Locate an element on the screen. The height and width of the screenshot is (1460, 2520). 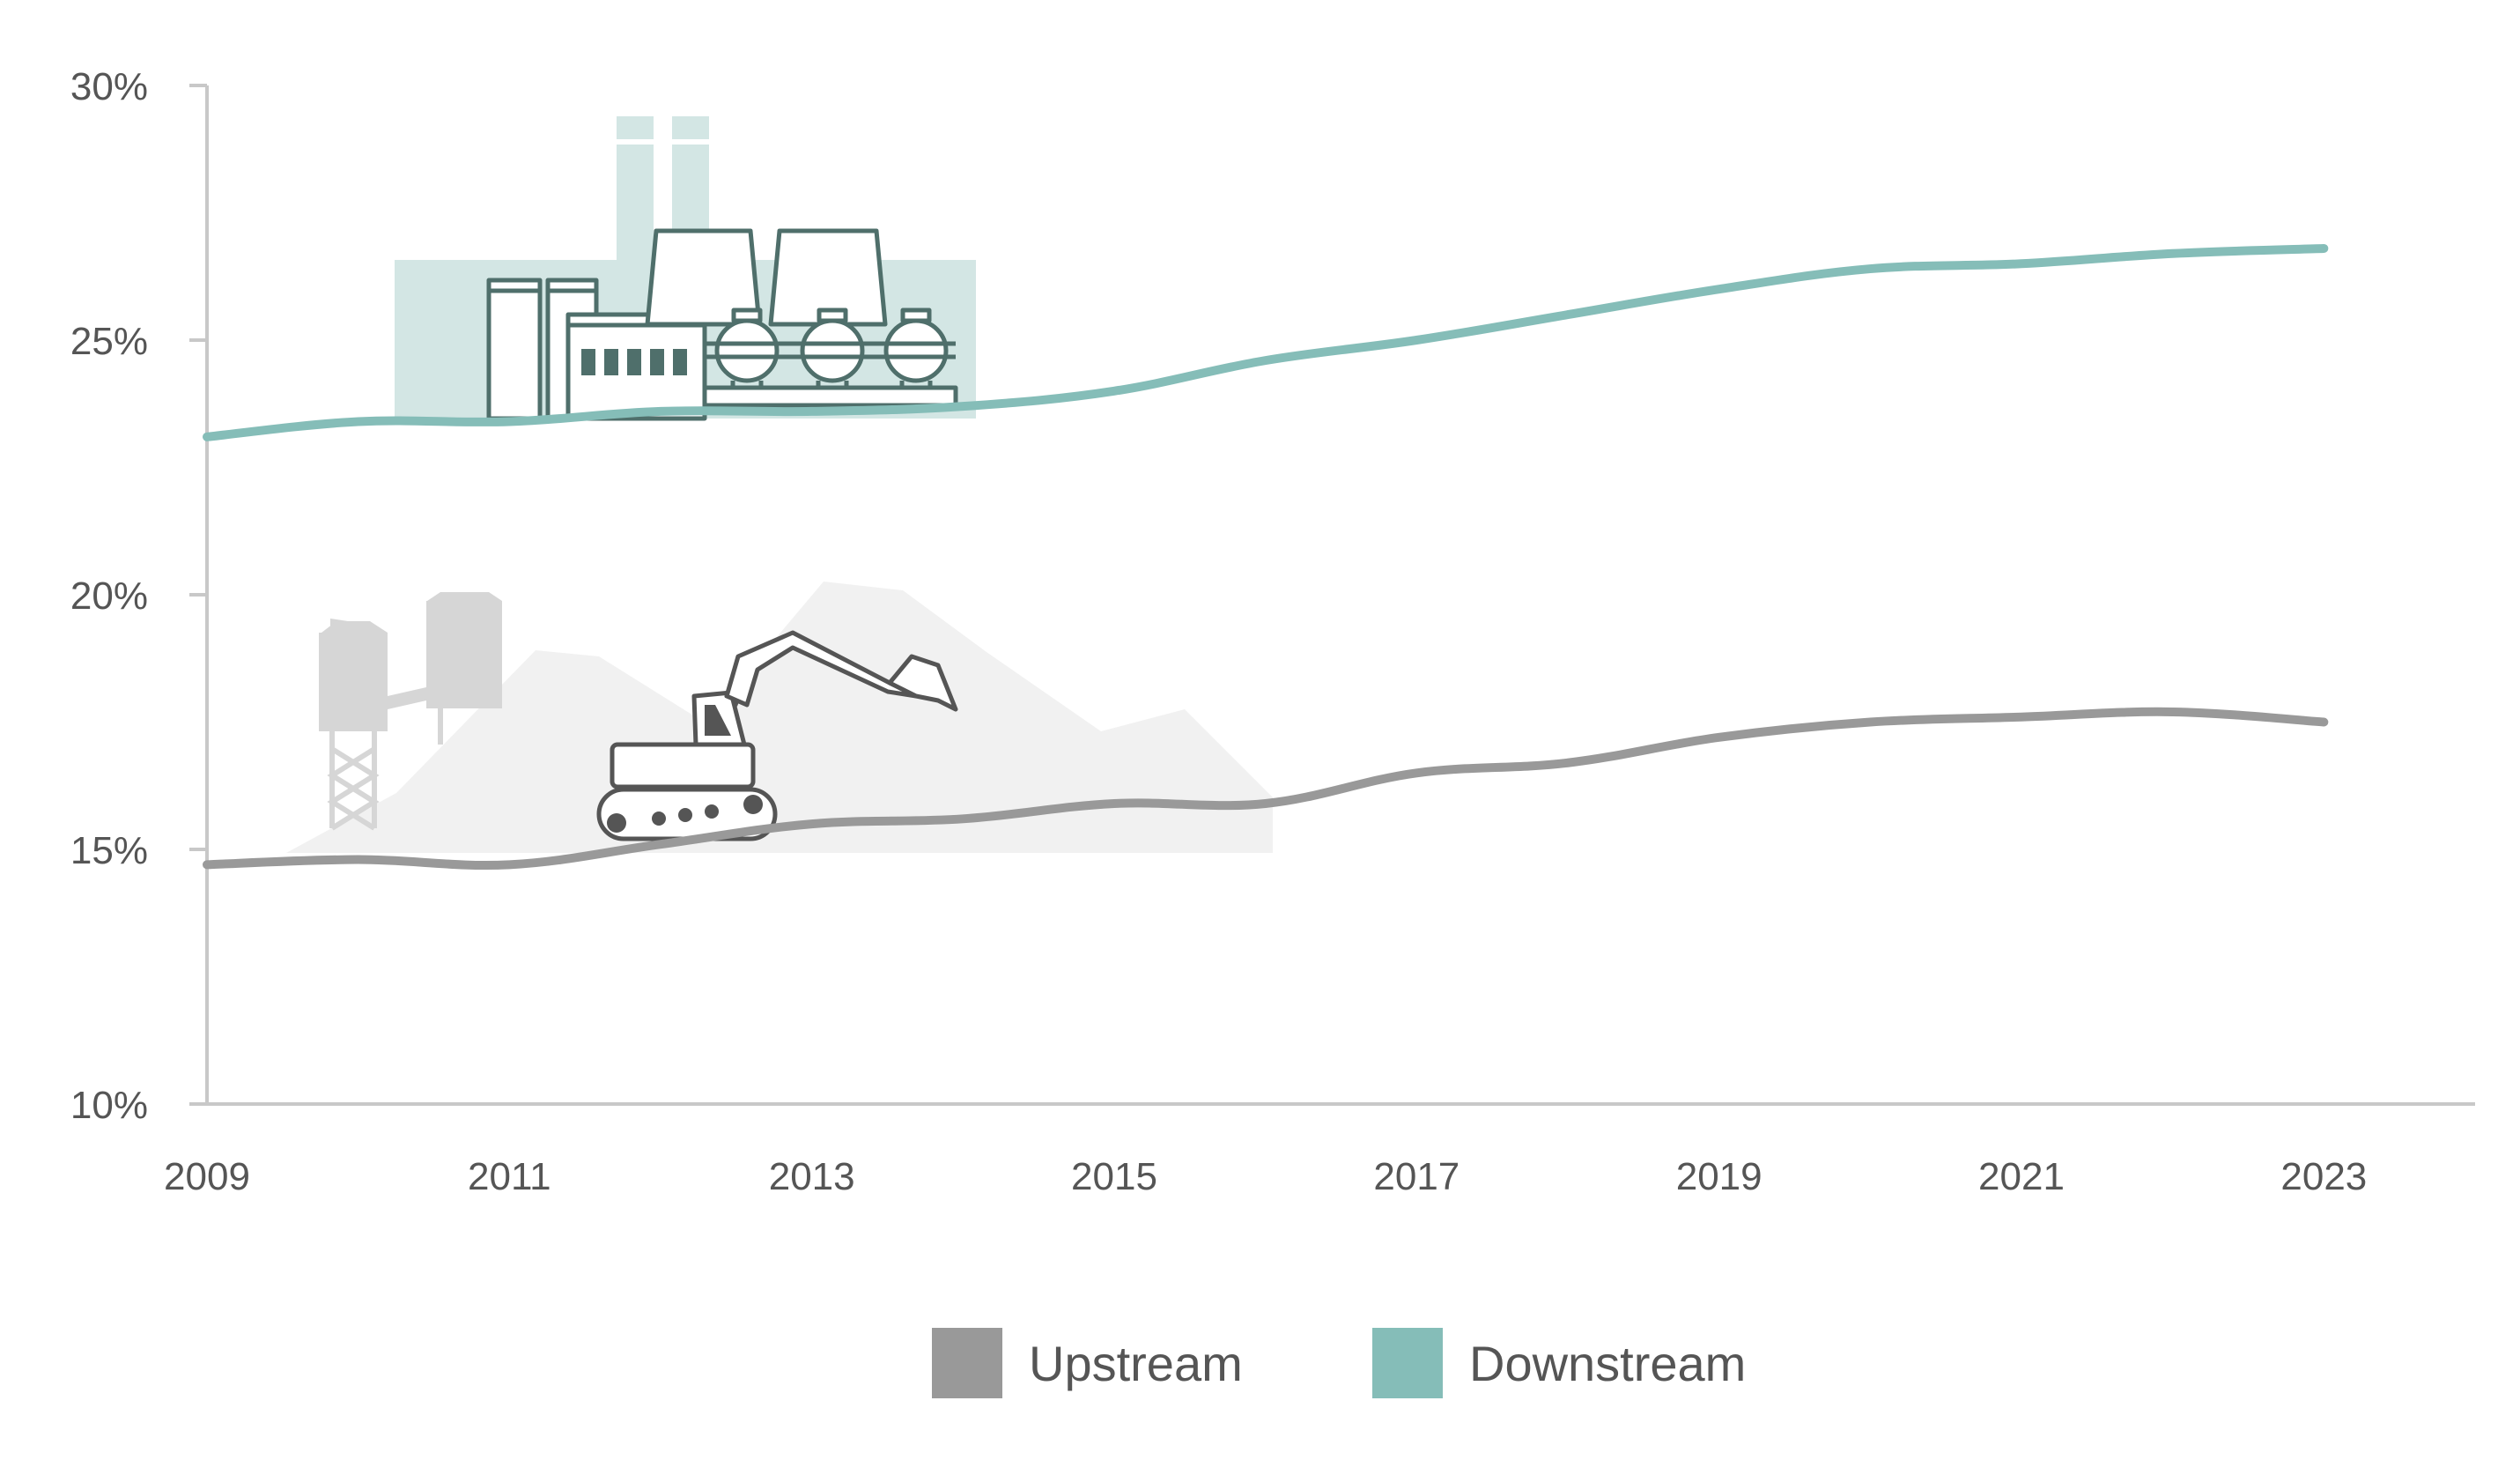
legend-swatch-downstream is located at coordinates (1407, 1363).